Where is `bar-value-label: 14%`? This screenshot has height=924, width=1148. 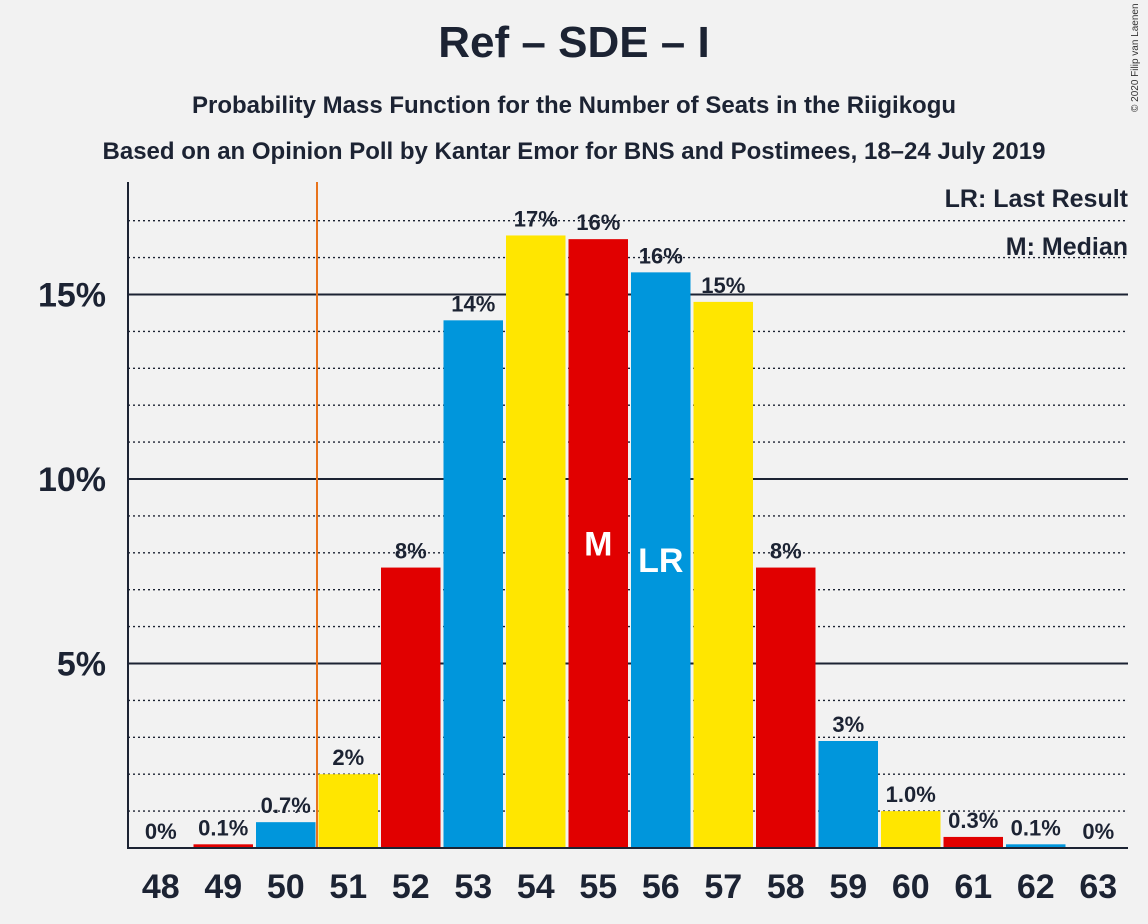 bar-value-label: 14% is located at coordinates (473, 303).